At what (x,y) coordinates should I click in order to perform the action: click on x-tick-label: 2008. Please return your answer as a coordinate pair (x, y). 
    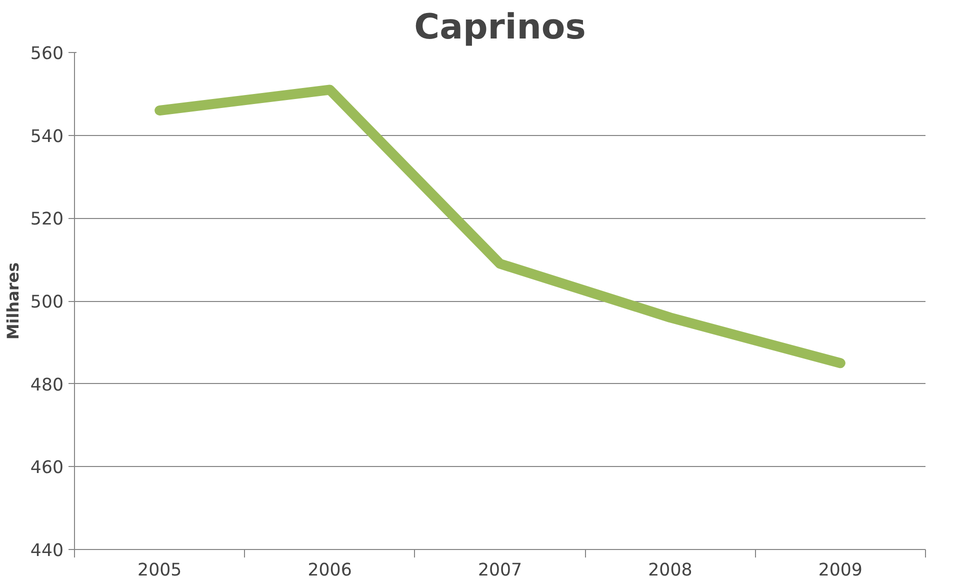
    Looking at the image, I should click on (670, 570).